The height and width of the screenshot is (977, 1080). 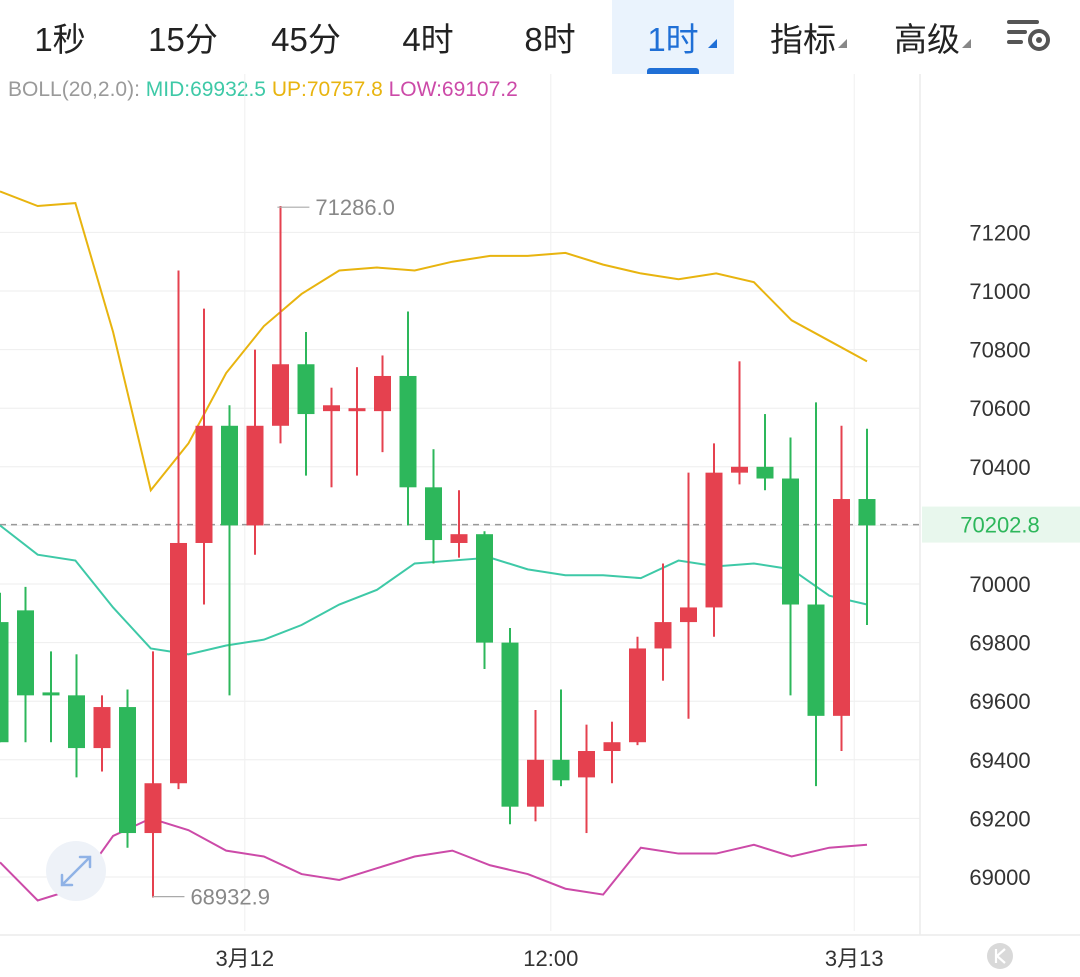 I want to click on tab-1h: 1时, so click(x=673, y=37).